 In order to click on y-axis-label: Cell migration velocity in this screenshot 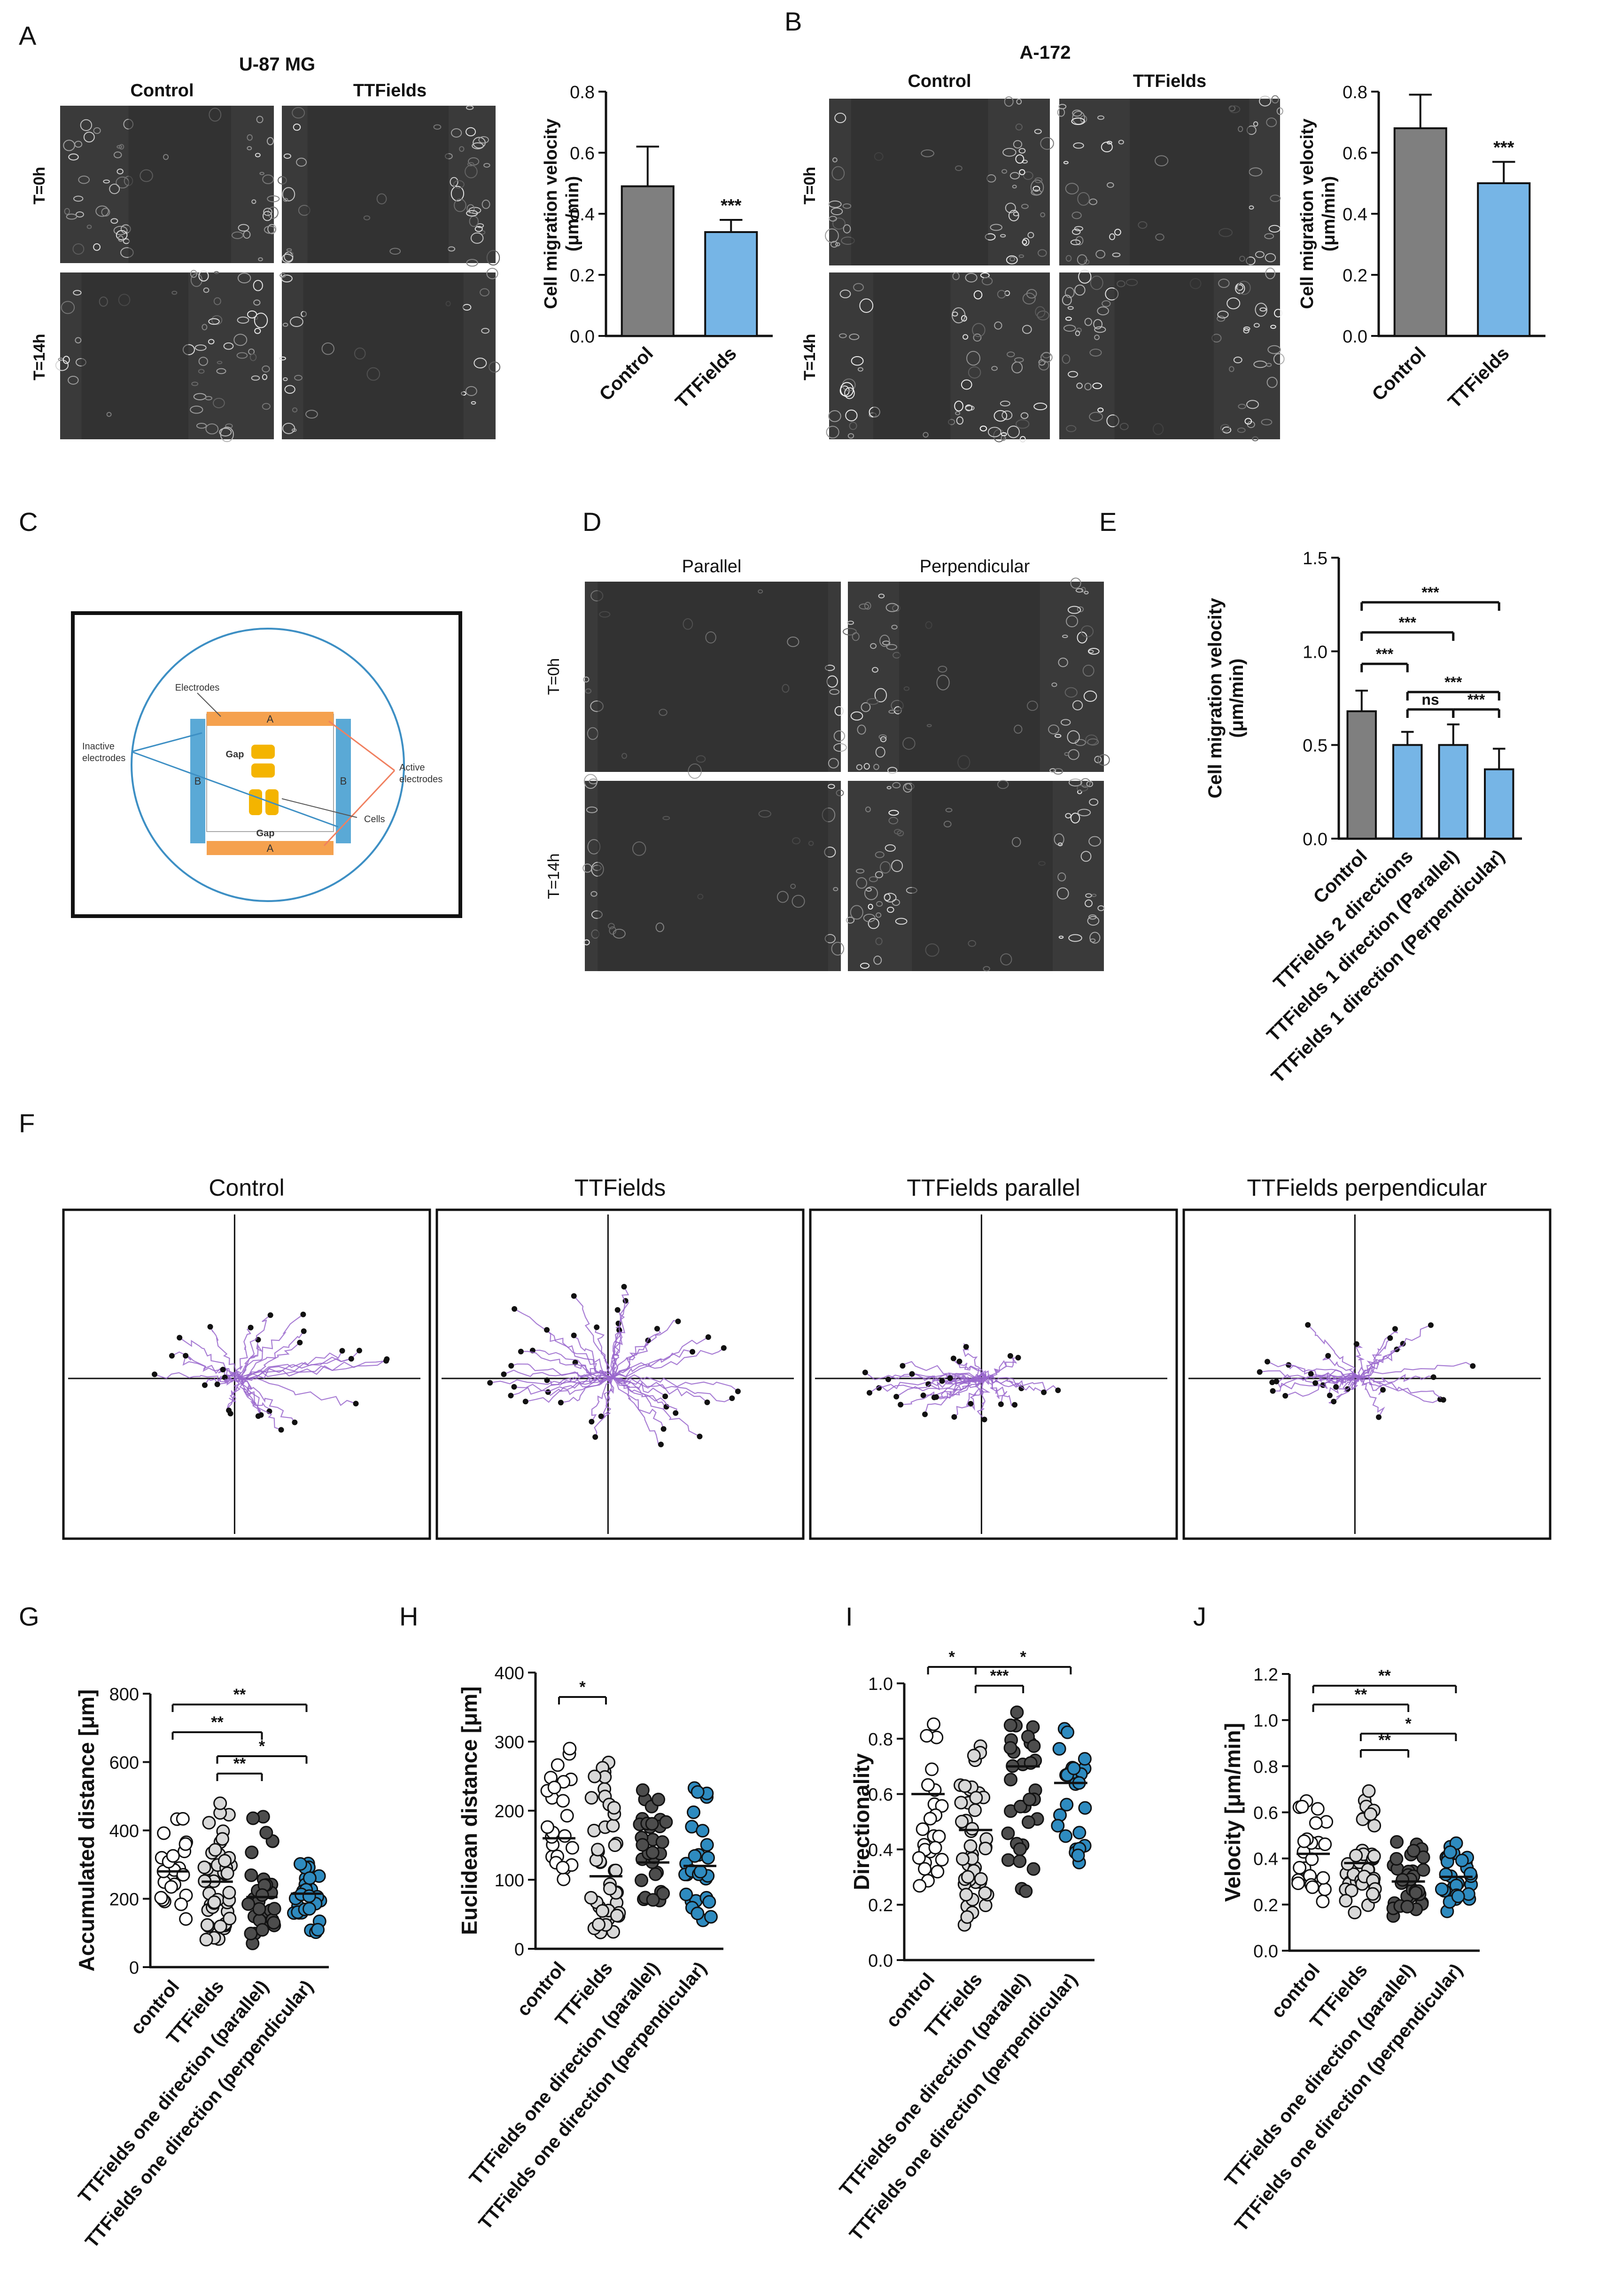, I will do `click(1215, 698)`.